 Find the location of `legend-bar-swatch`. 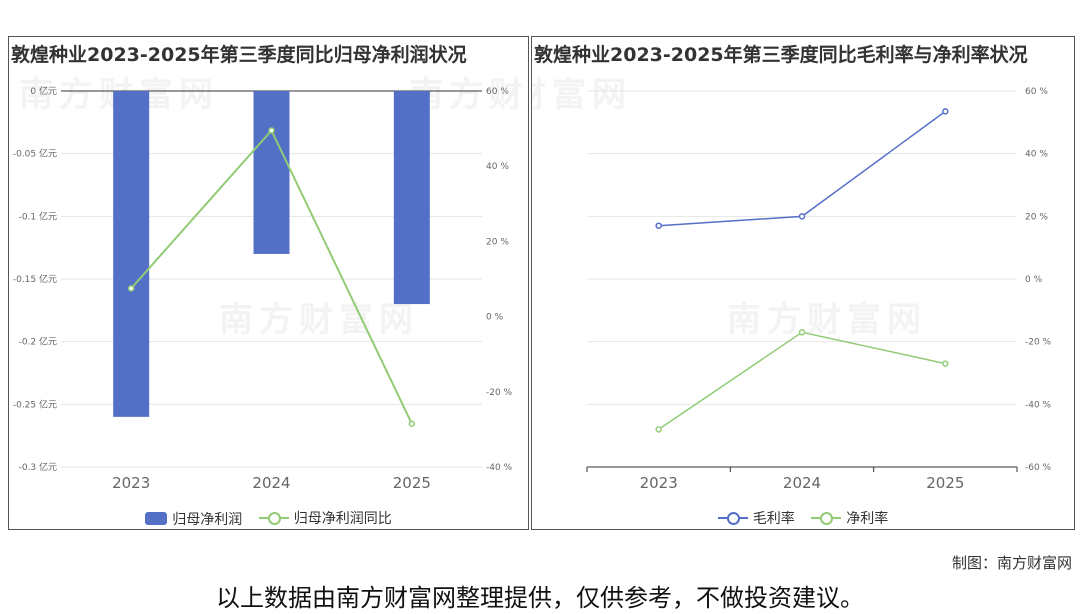

legend-bar-swatch is located at coordinates (156, 518).